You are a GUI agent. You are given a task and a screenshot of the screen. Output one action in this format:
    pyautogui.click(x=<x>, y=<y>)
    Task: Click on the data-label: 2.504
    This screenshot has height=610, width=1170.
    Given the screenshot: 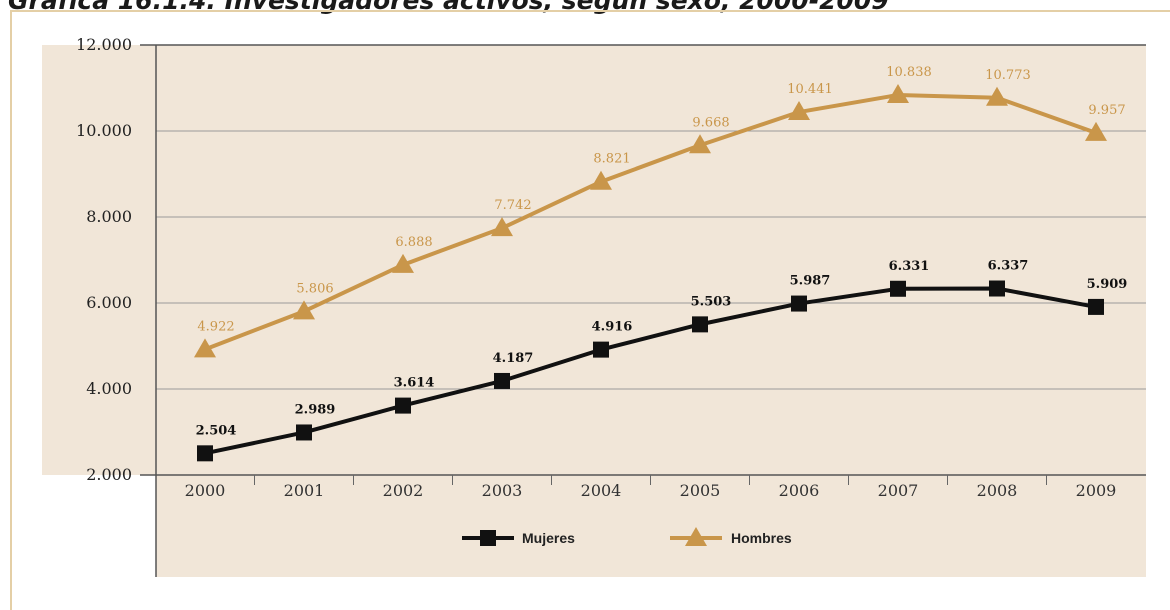 What is the action you would take?
    pyautogui.click(x=216, y=430)
    